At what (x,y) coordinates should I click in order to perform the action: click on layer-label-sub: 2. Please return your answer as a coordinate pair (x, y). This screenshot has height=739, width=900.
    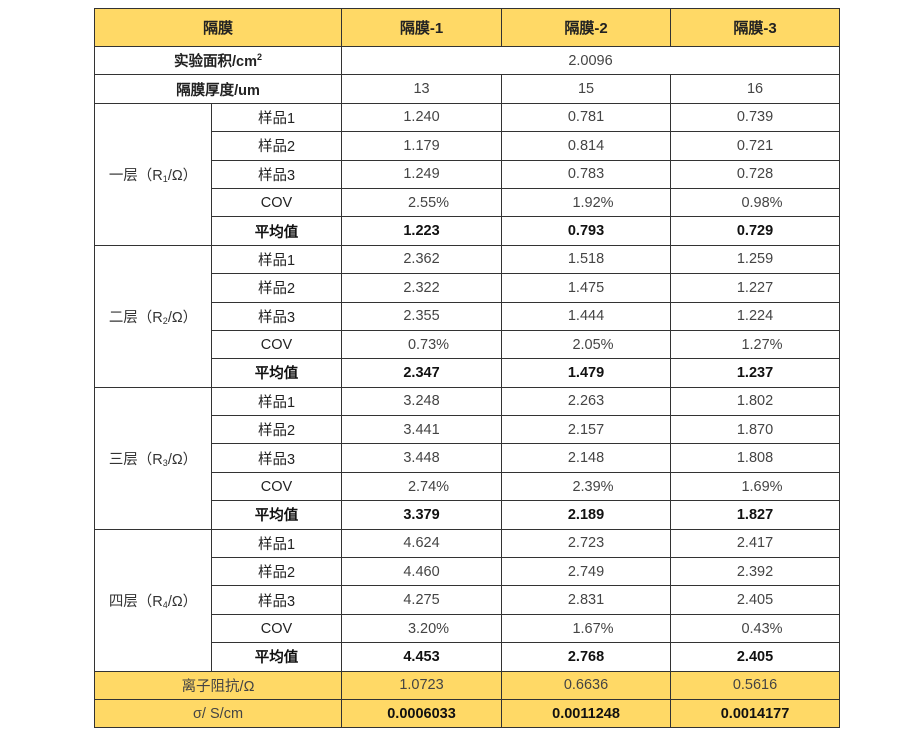
    Looking at the image, I should click on (165, 320).